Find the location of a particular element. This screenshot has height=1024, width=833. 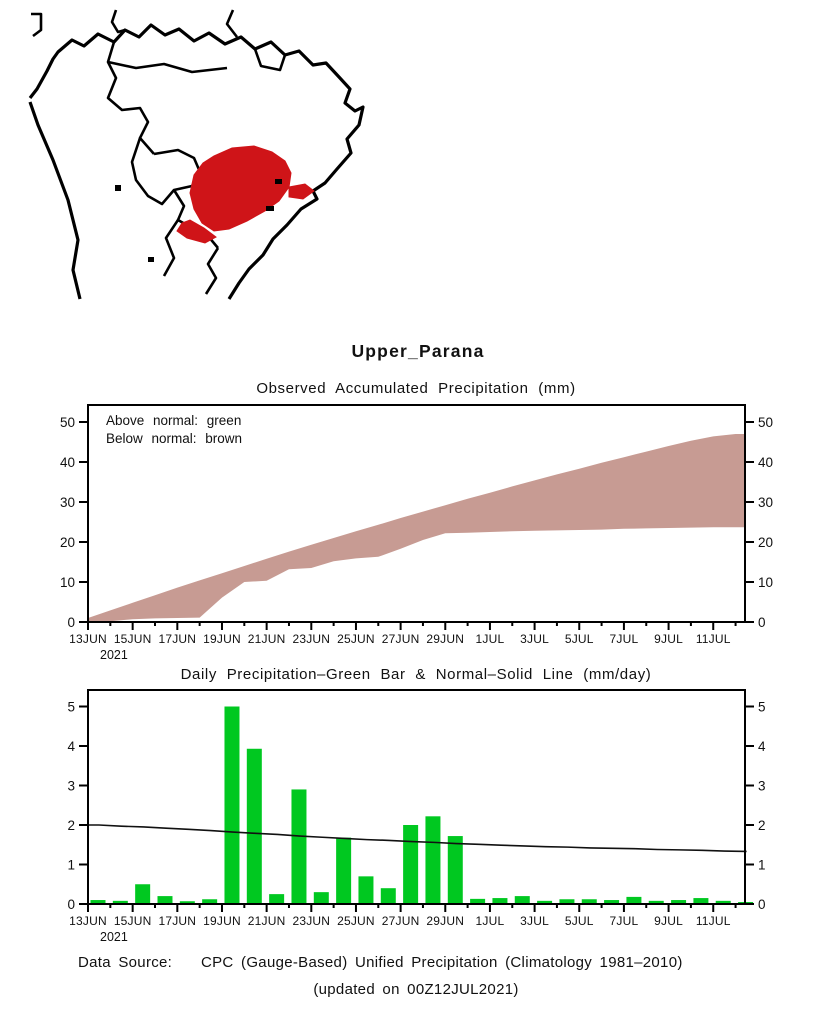

acc-x-axis-year: 2021 is located at coordinates (114, 655).